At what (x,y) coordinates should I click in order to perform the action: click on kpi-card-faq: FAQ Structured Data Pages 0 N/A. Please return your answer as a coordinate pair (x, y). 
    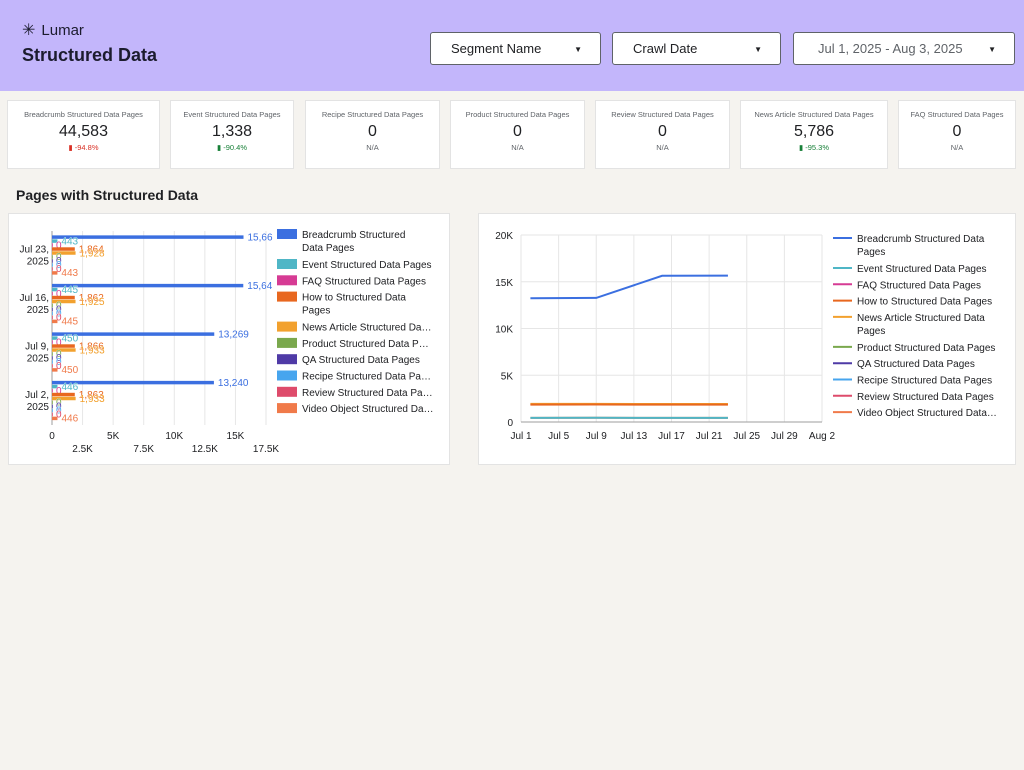
    Looking at the image, I should click on (957, 134).